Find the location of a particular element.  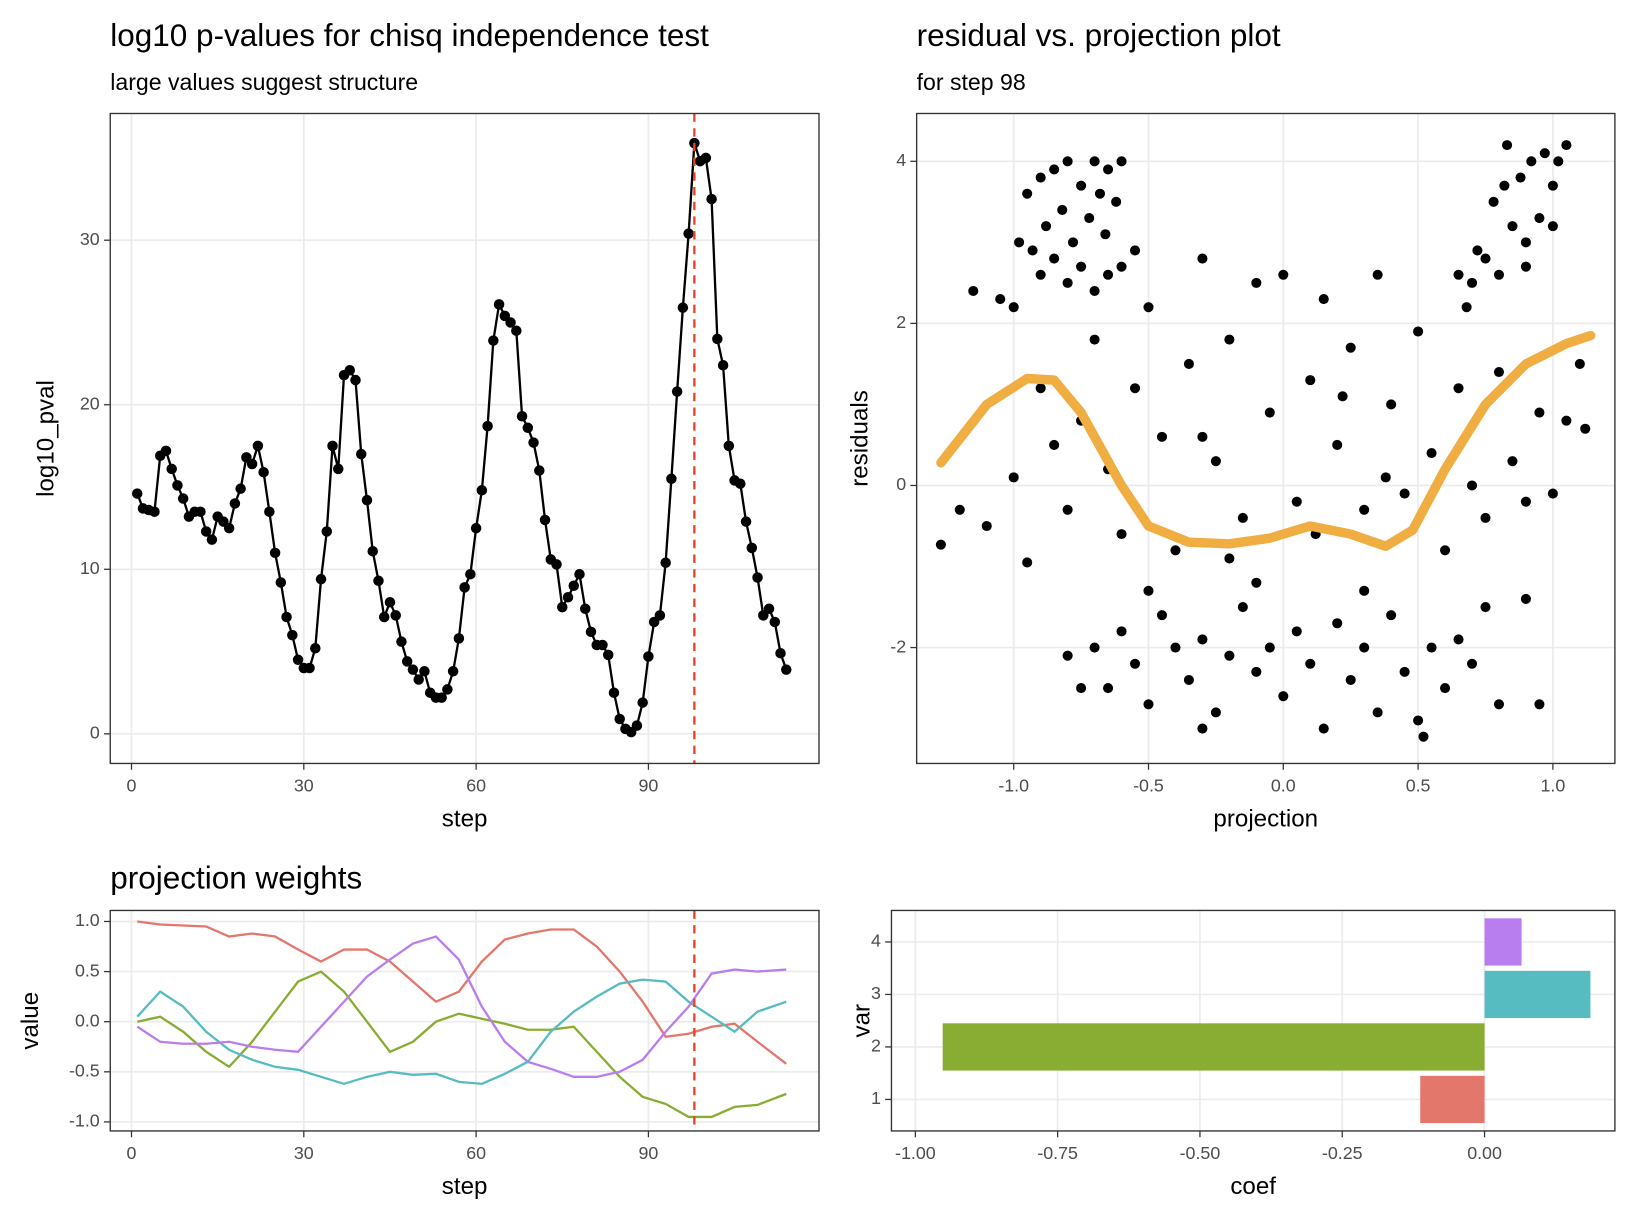

x-tick-label: 30 is located at coordinates (304, 785).